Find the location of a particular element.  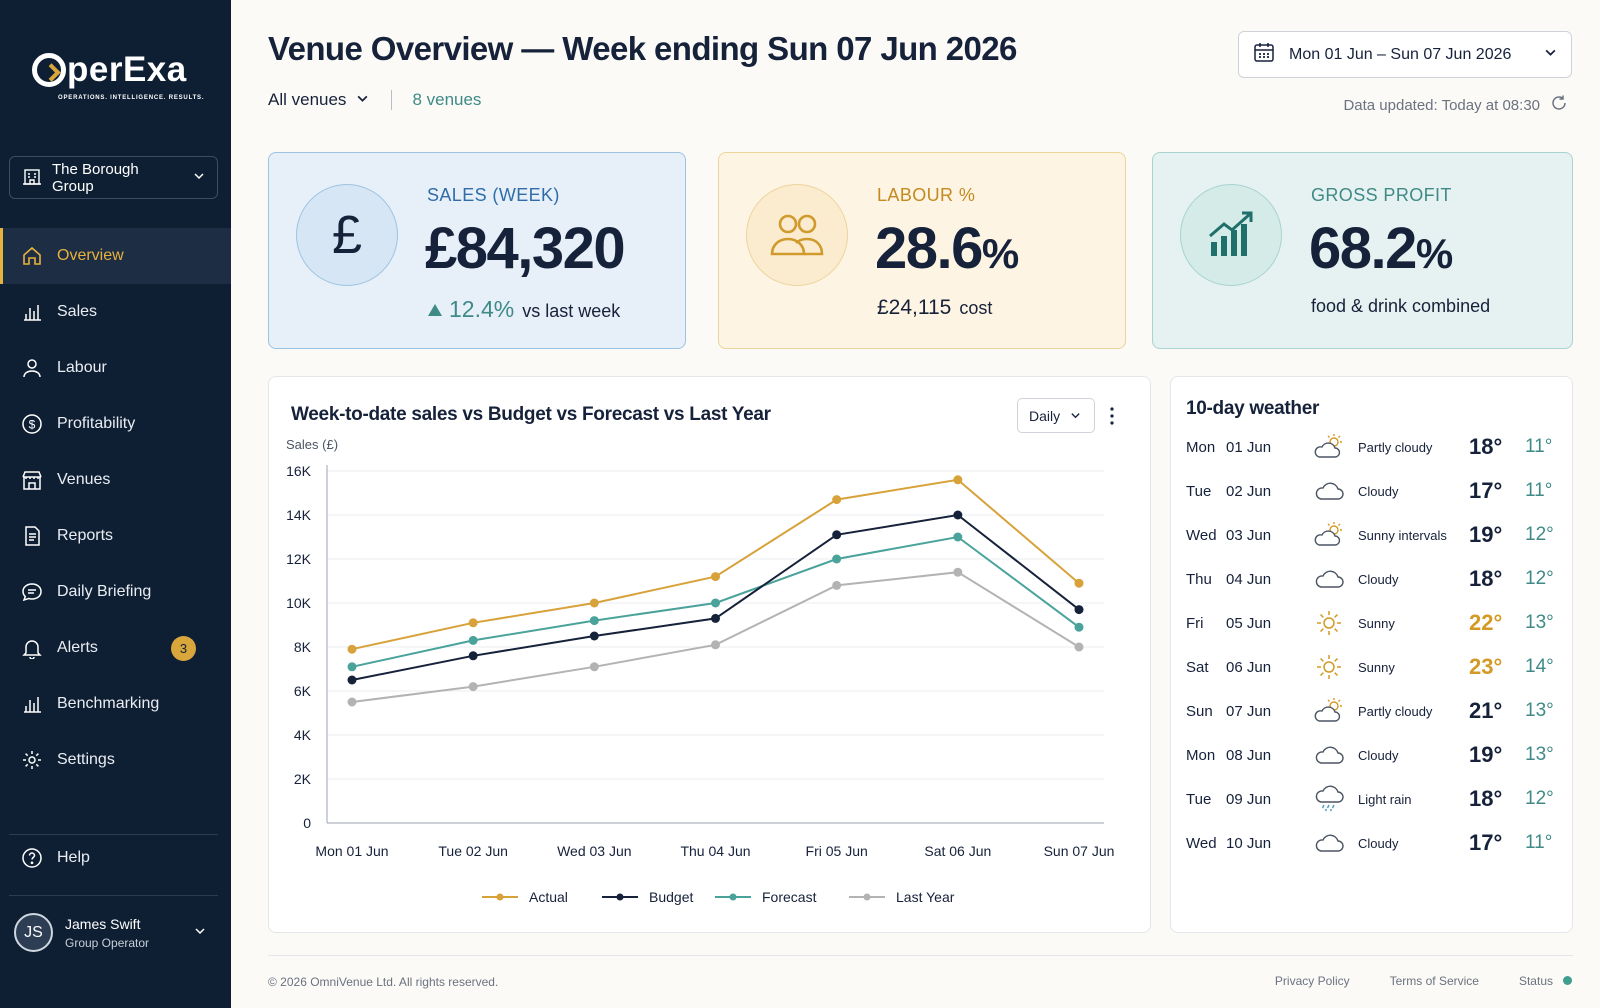

weather-description: Cloudy is located at coordinates (1378, 843).